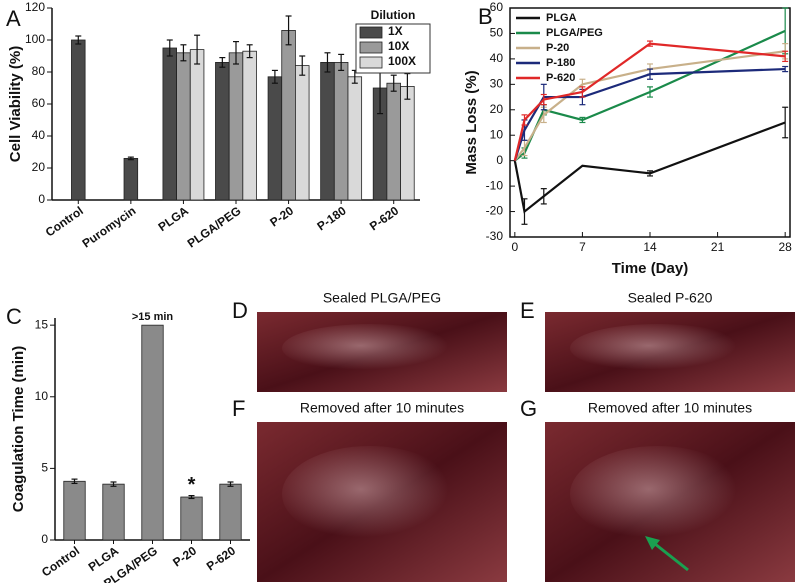 This screenshot has width=800, height=583. What do you see at coordinates (393, 15) in the screenshot?
I see `legend-title: Dilution` at bounding box center [393, 15].